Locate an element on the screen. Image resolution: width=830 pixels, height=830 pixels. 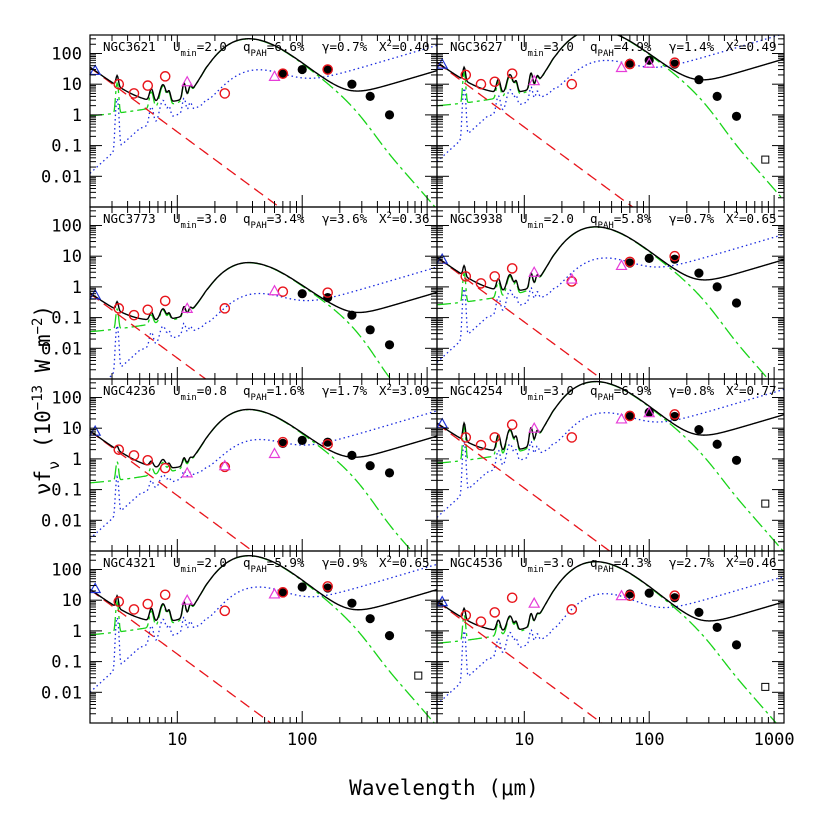
galaxy-name: NGC3621 is located at coordinates (129, 46).